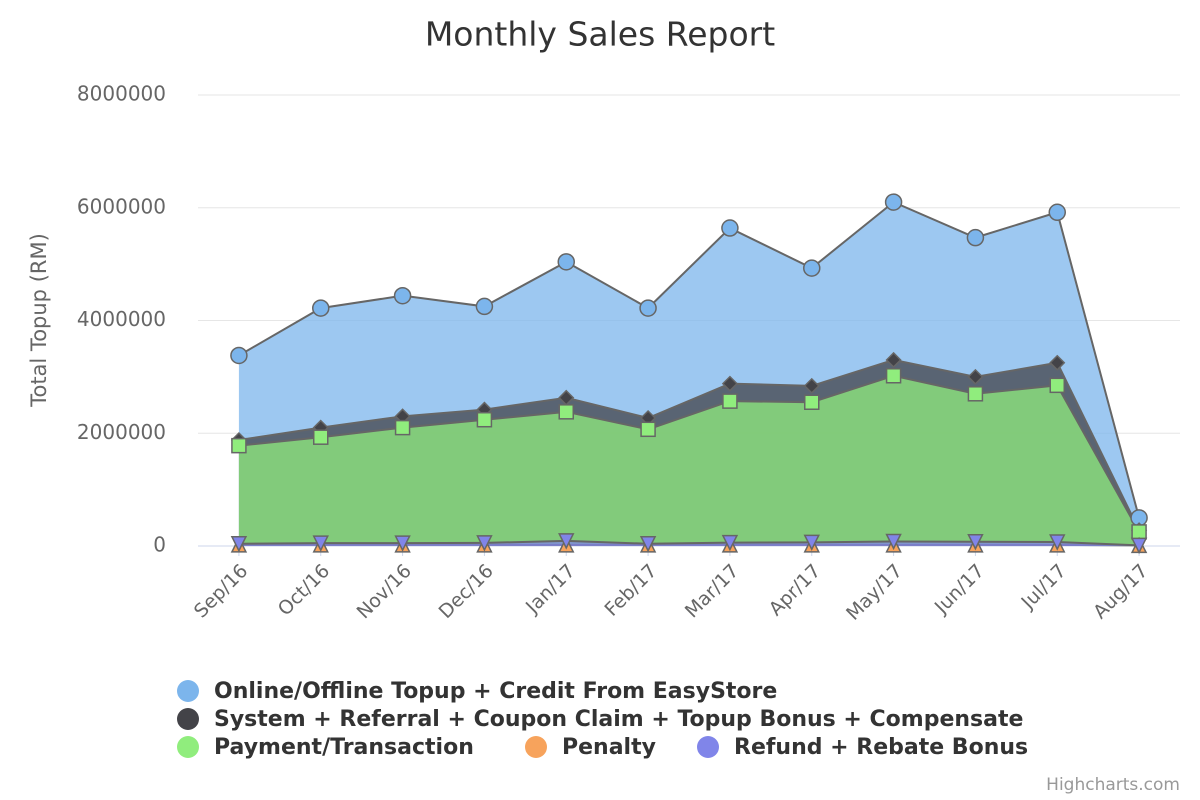 Image resolution: width=1200 pixels, height=800 pixels. I want to click on y-tick-label: 0, so click(159, 545).